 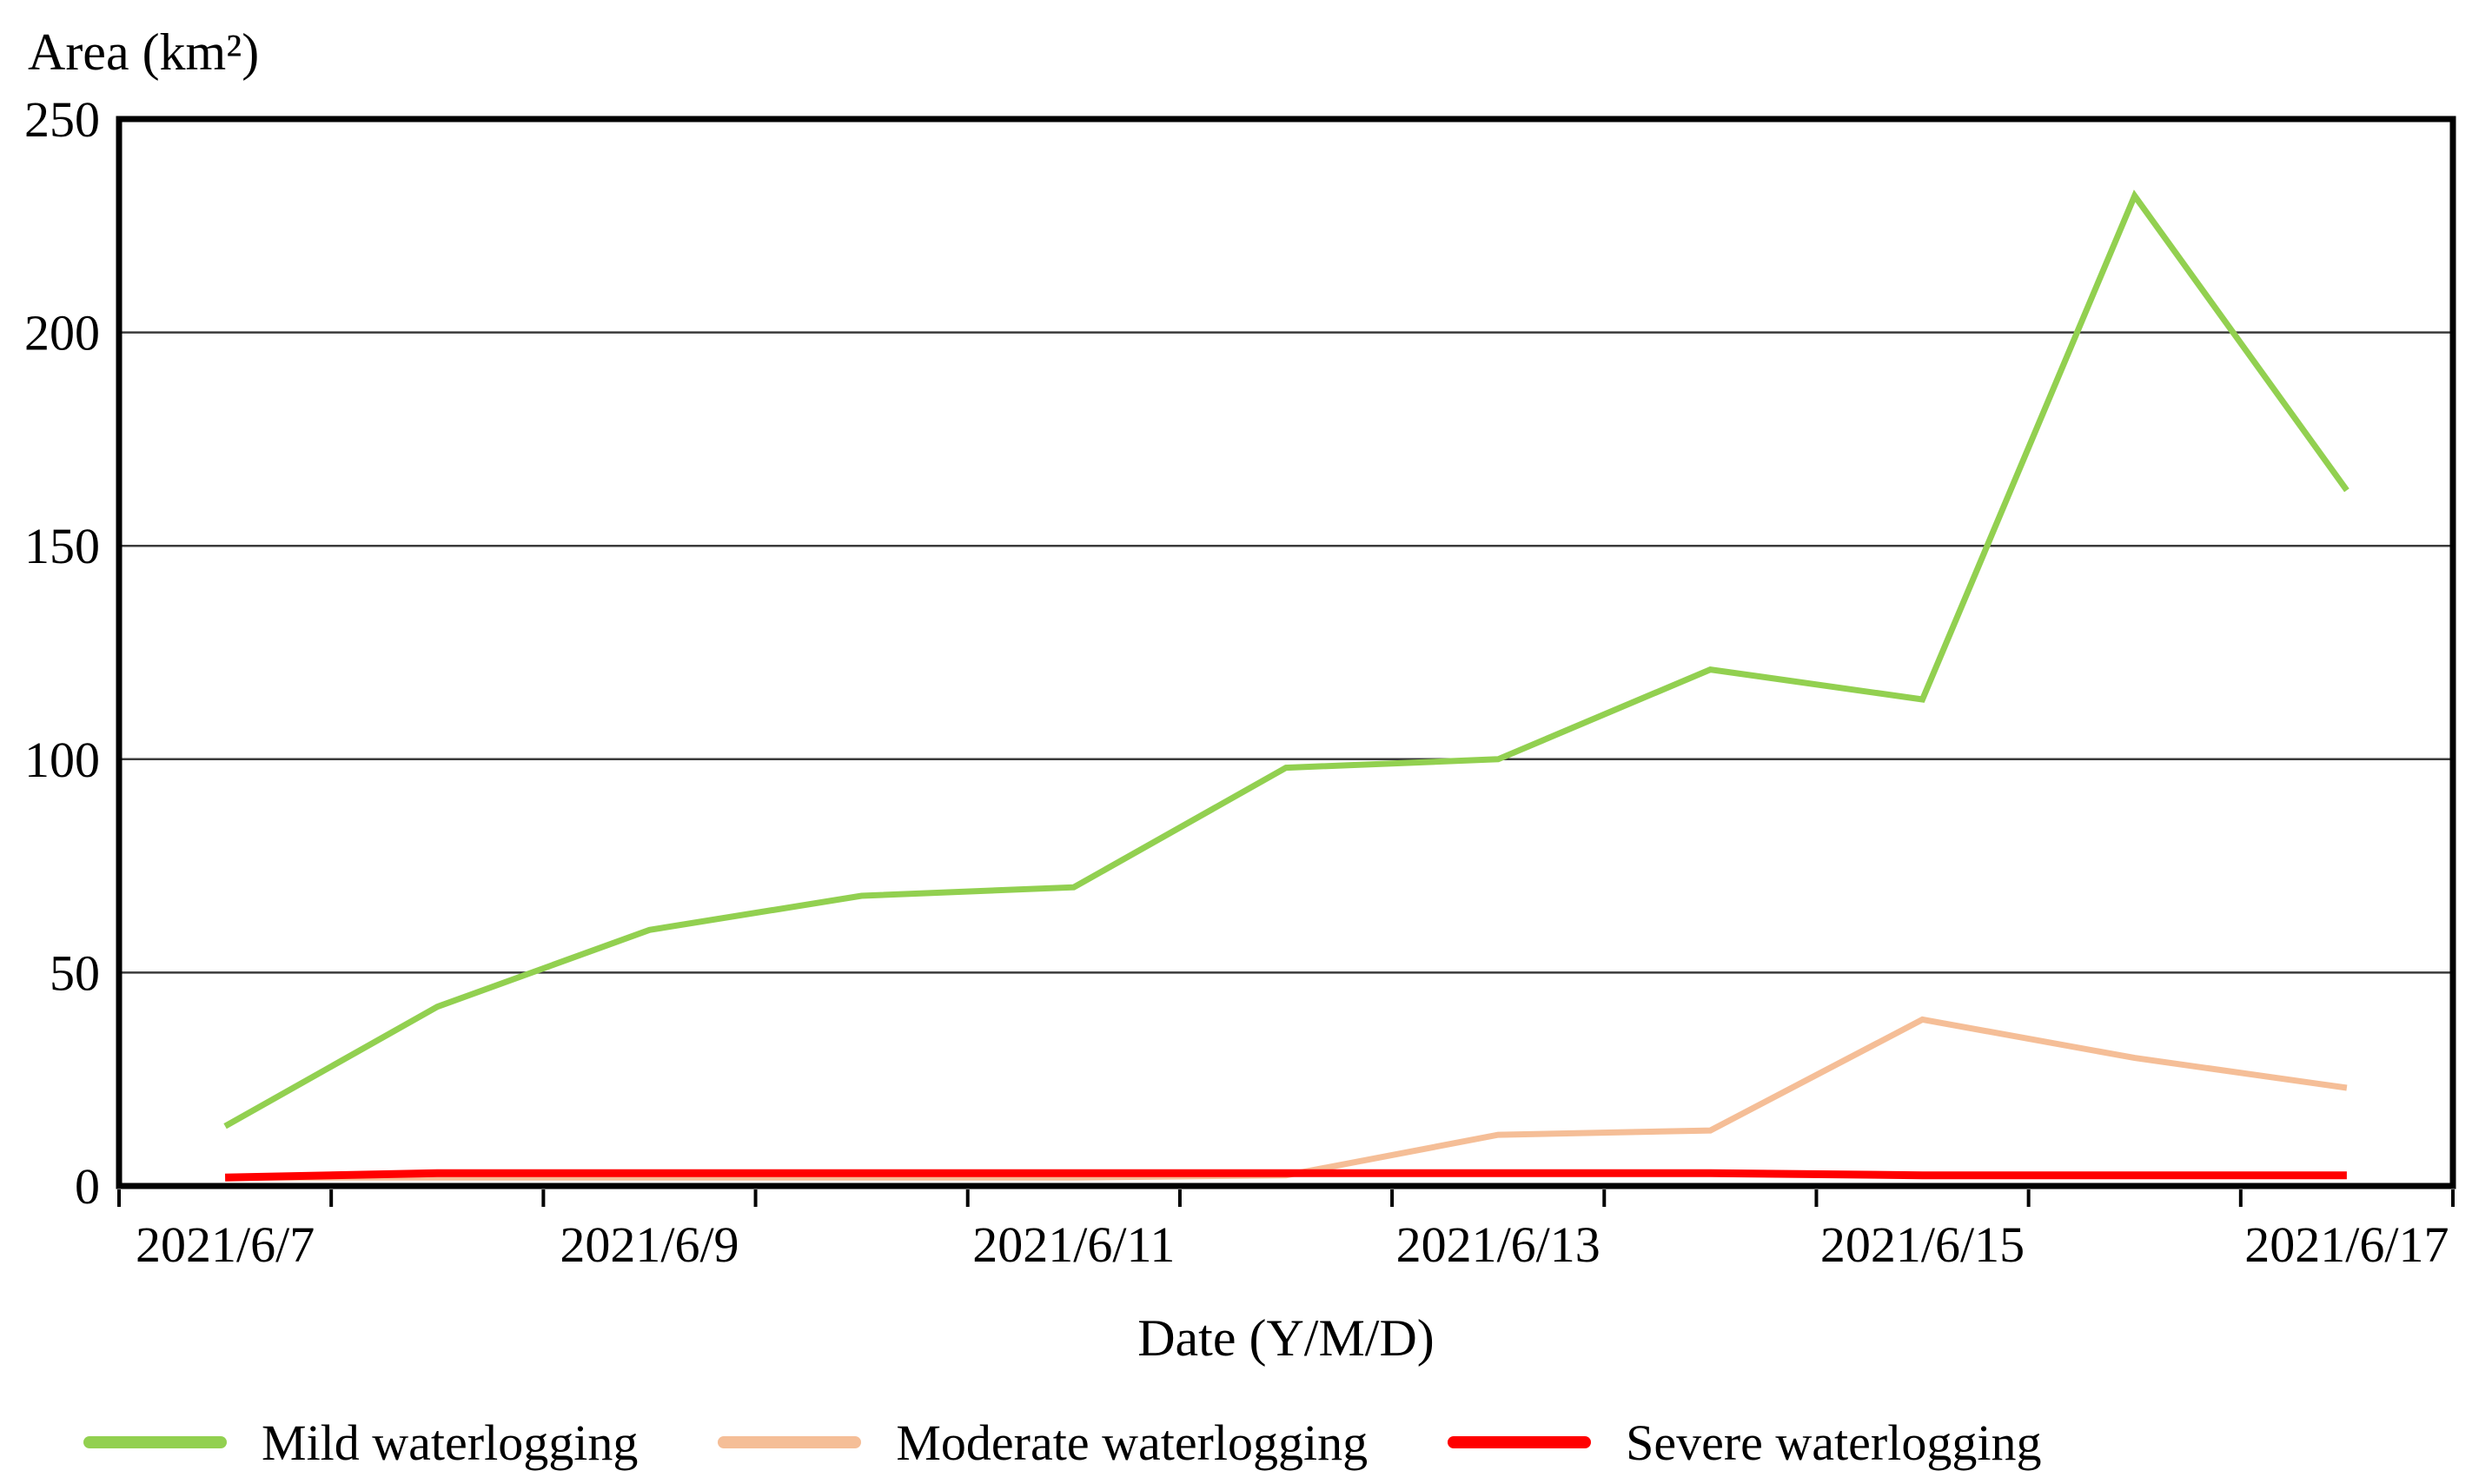 What do you see at coordinates (1922, 1244) in the screenshot?
I see `x-tick-label: 2021/6/15` at bounding box center [1922, 1244].